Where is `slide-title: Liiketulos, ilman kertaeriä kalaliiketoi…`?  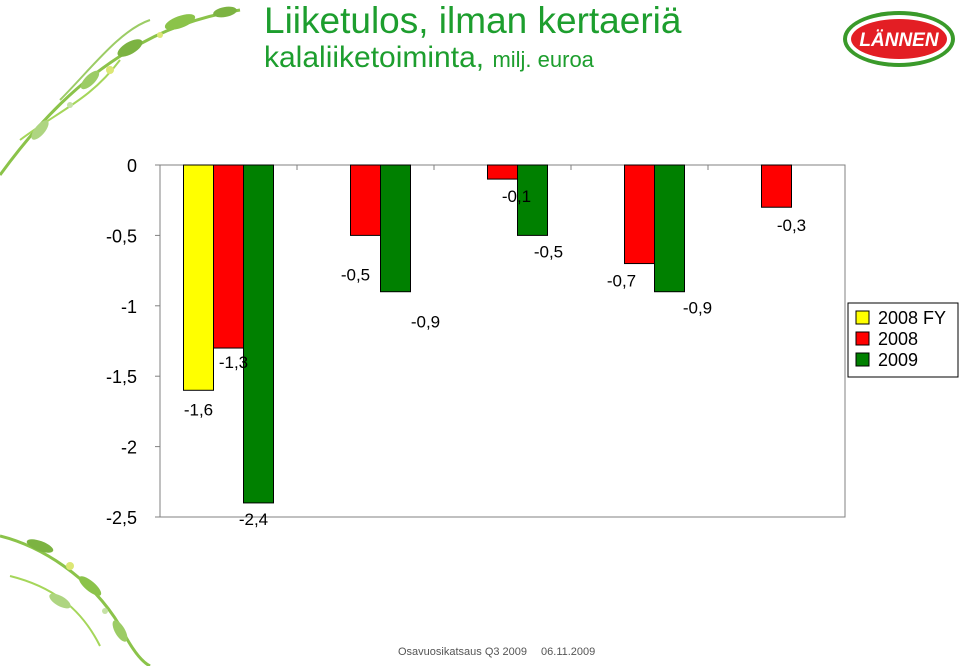
slide-title: Liiketulos, ilman kertaeriä kalaliiketoi… is located at coordinates (472, 40).